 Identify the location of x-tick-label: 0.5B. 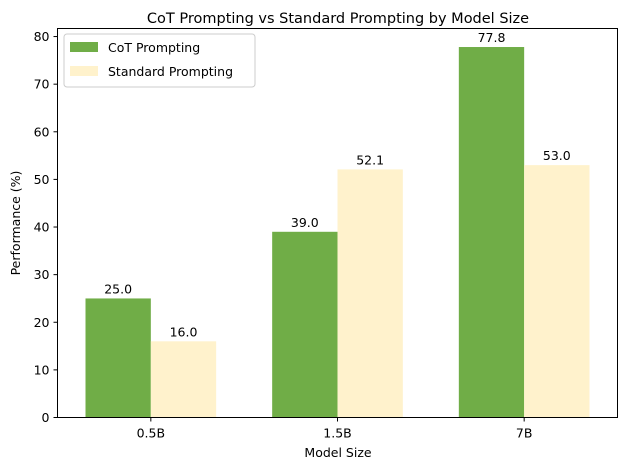
(151, 433).